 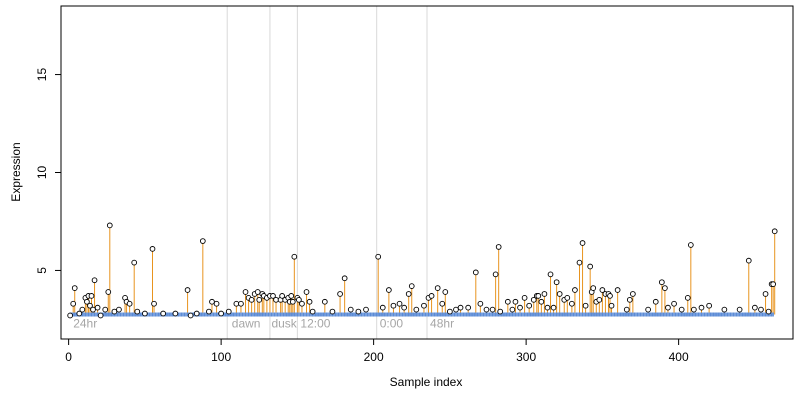 I want to click on event-annotation-1: dawn, so click(x=246, y=324).